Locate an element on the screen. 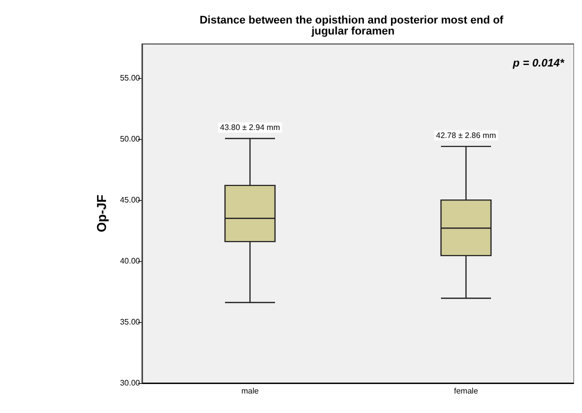 Image resolution: width=582 pixels, height=413 pixels. y-tick-label: 50.00 is located at coordinates (130, 139).